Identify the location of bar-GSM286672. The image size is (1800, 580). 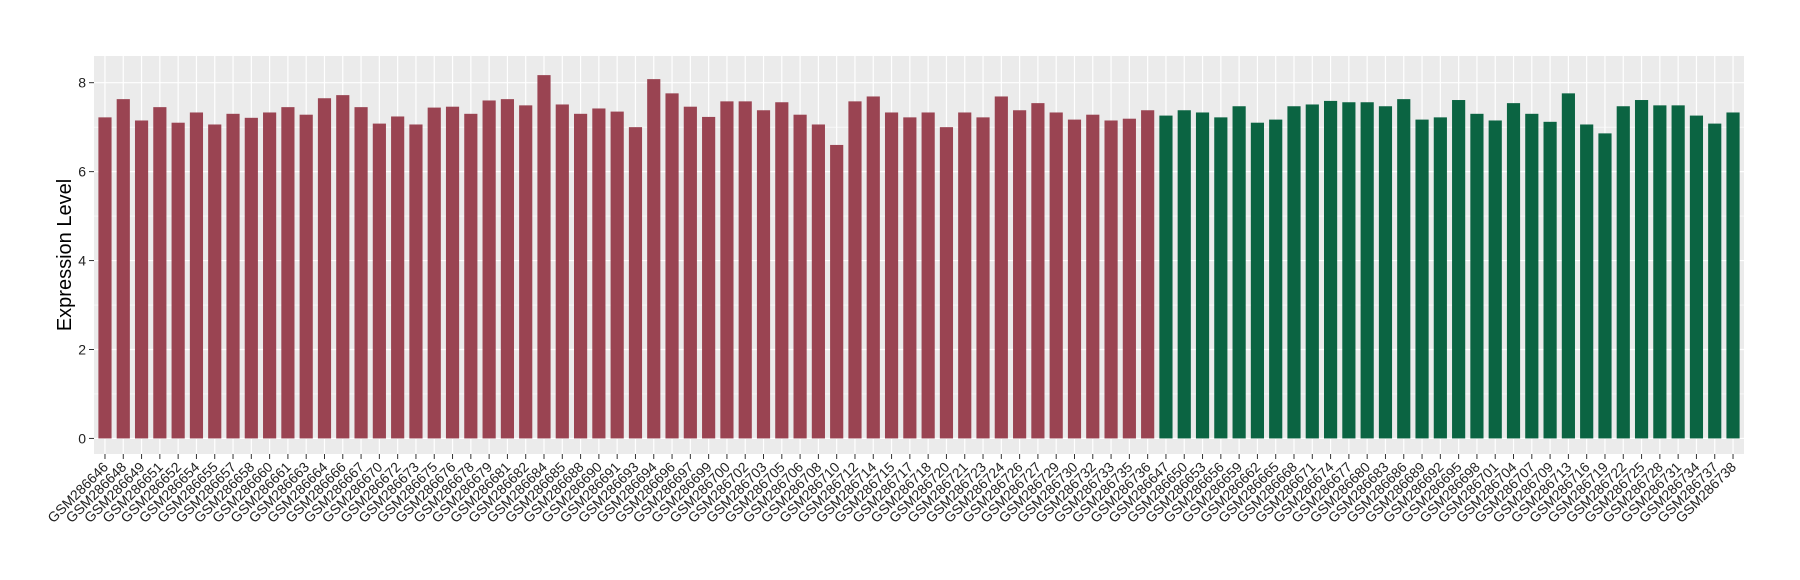
(398, 277).